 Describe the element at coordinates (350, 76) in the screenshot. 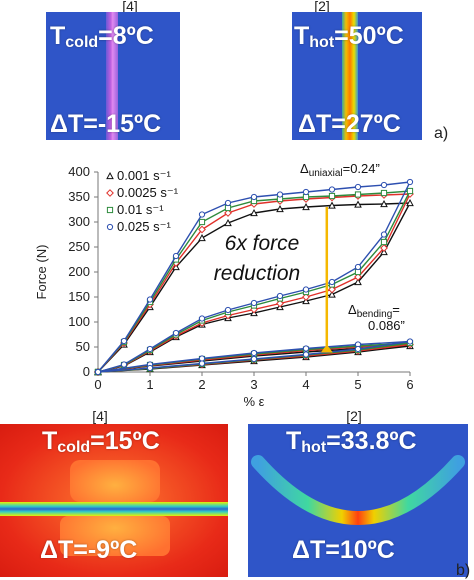

I see `hot-sample-stripe` at that location.